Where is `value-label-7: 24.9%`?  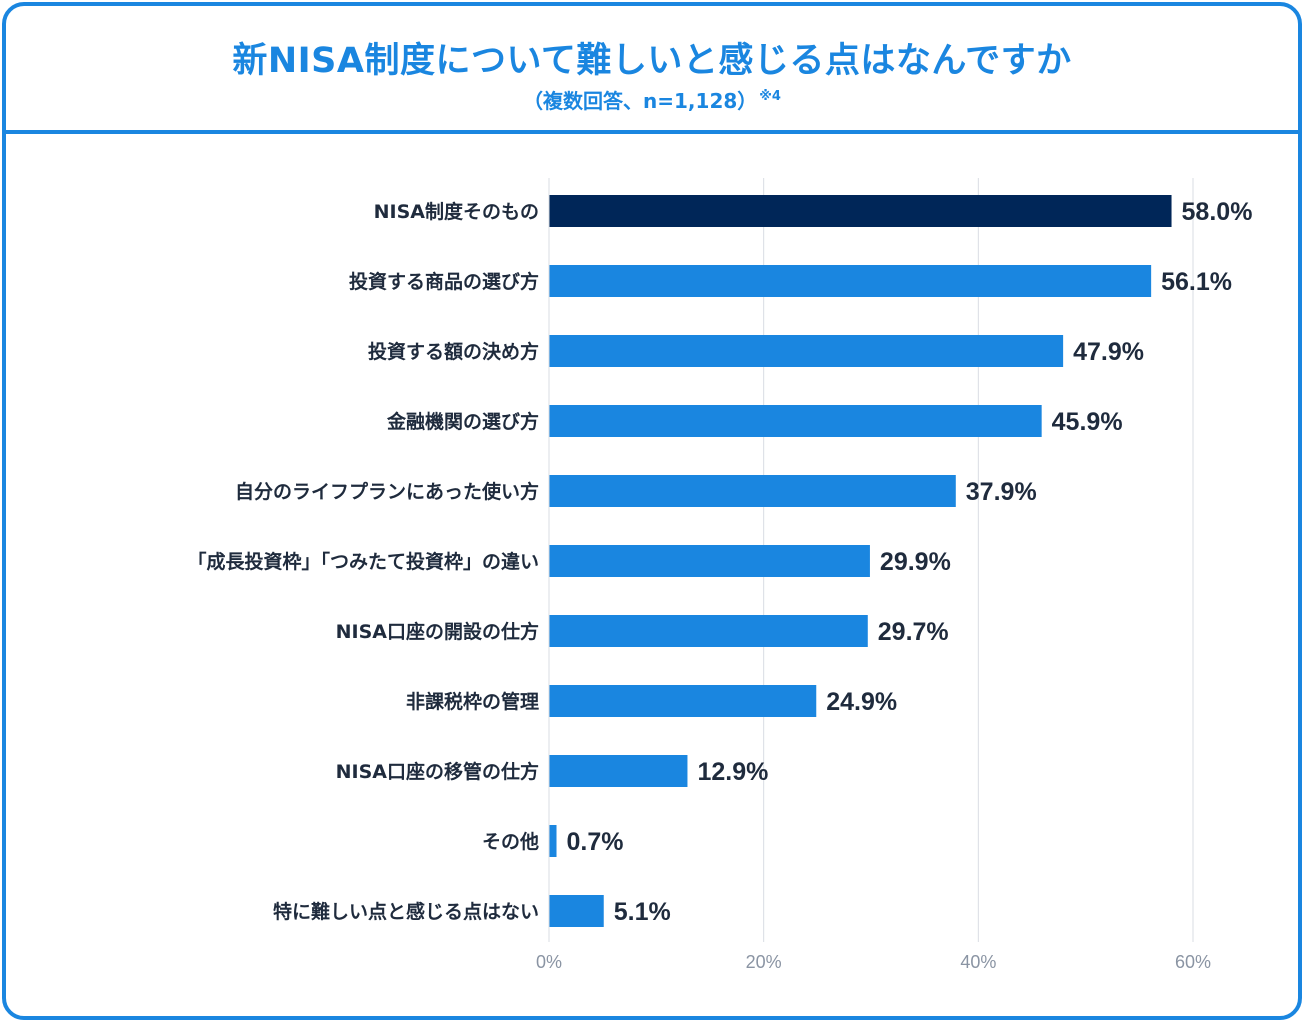 value-label-7: 24.9% is located at coordinates (861, 702).